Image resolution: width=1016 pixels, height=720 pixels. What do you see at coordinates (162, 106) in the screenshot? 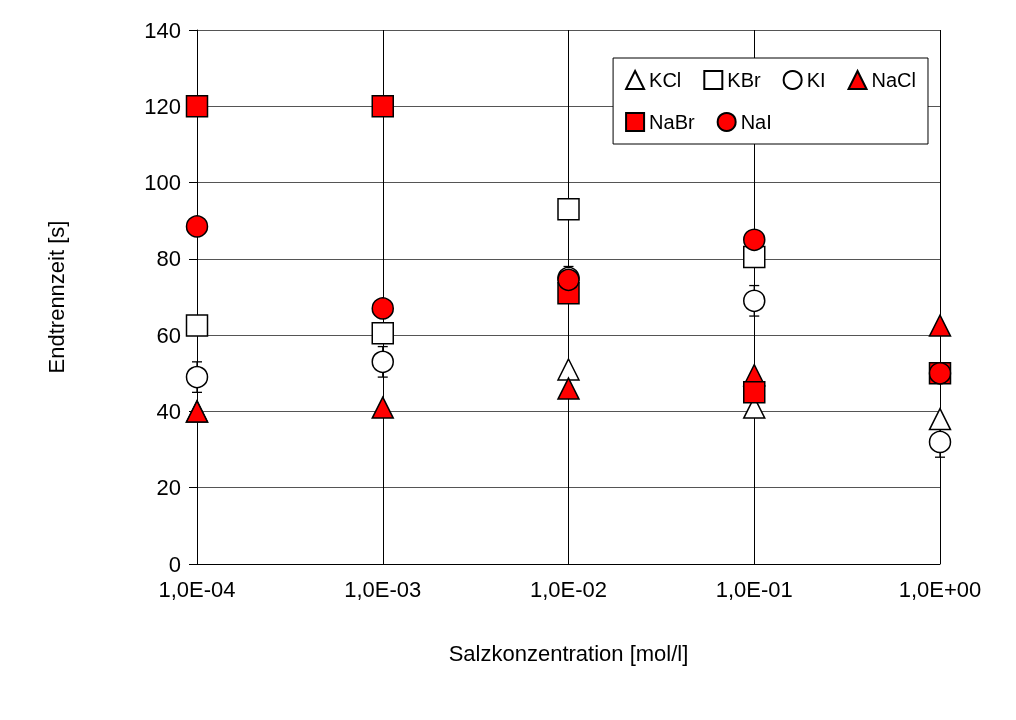
I see `y-tick-label: 120` at bounding box center [162, 106].